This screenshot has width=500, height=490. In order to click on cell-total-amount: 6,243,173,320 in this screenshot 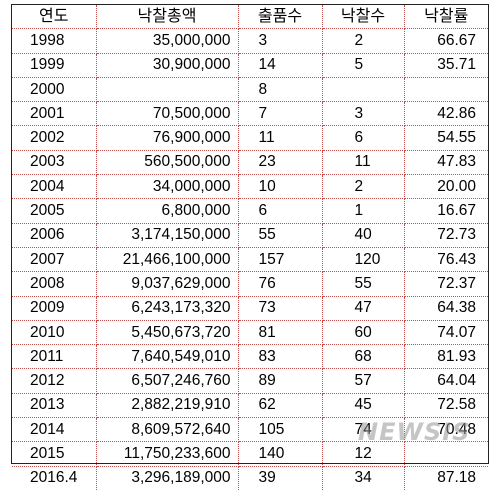, I will do `click(167, 308)`.